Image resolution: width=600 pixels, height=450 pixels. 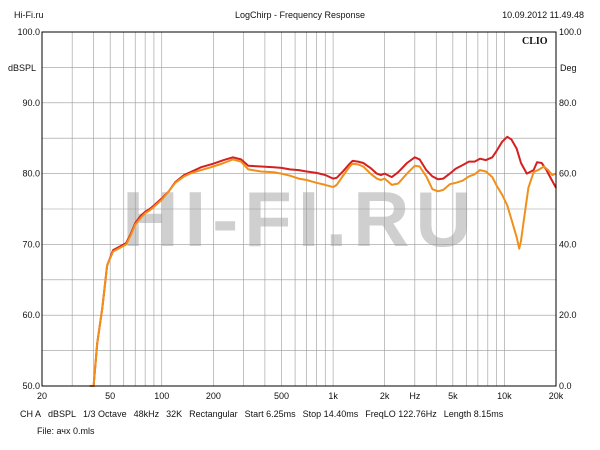 What do you see at coordinates (300, 15) in the screenshot?
I see `chart-title: LogChirp - Frequency Response` at bounding box center [300, 15].